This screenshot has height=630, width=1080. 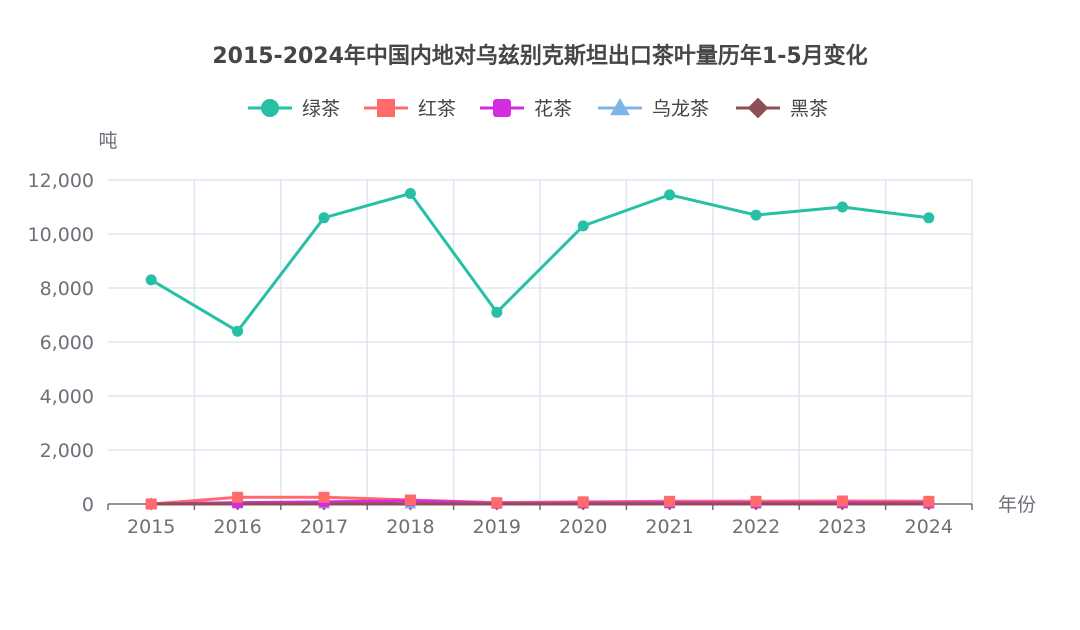 What do you see at coordinates (61, 235) in the screenshot?
I see `y-tick-label: 10,000` at bounding box center [61, 235].